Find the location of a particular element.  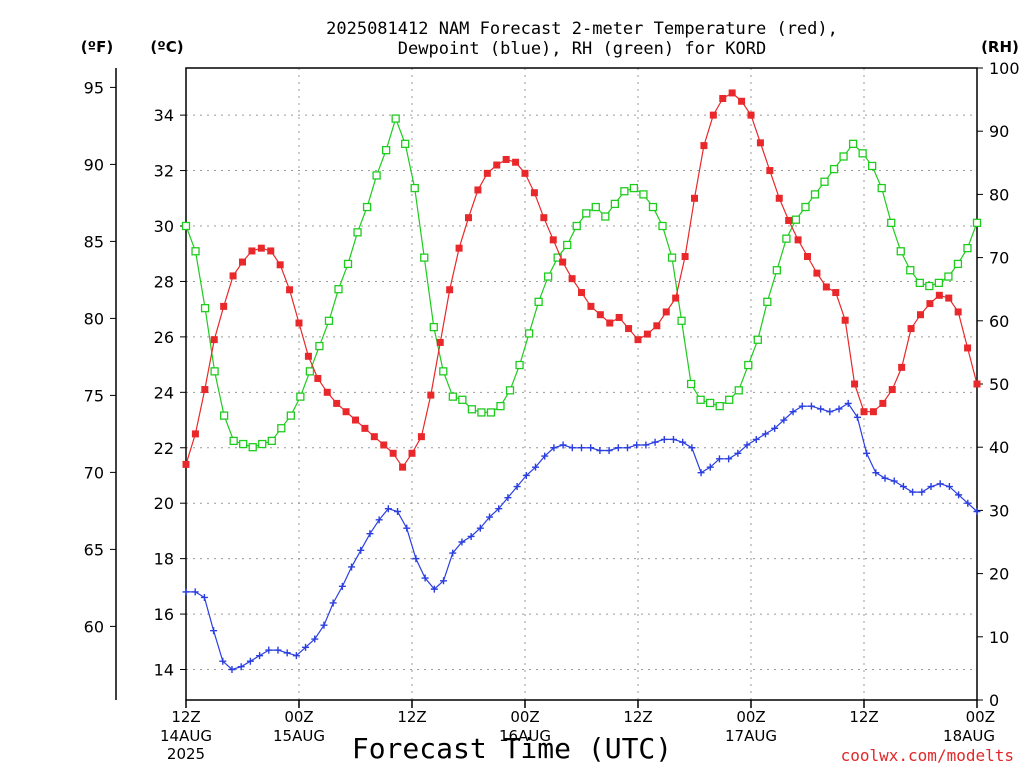

rh-tick-label: 90 is located at coordinates (999, 131).